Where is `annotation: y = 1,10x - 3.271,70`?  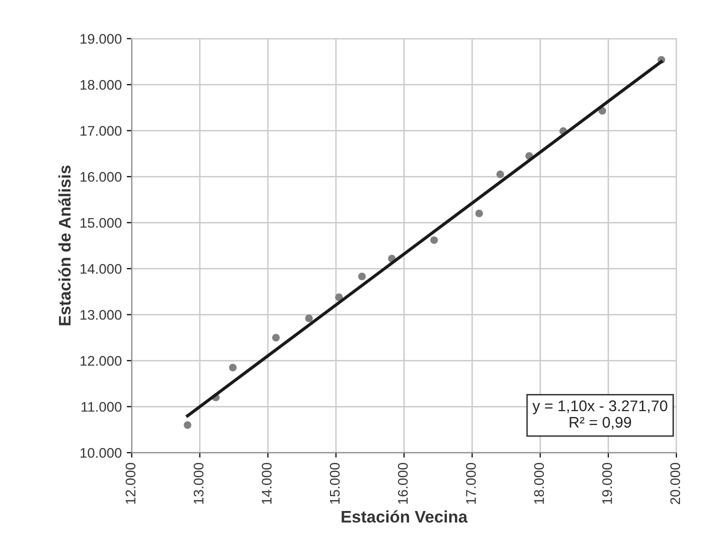
annotation: y = 1,10x - 3.271,70 is located at coordinates (600, 407).